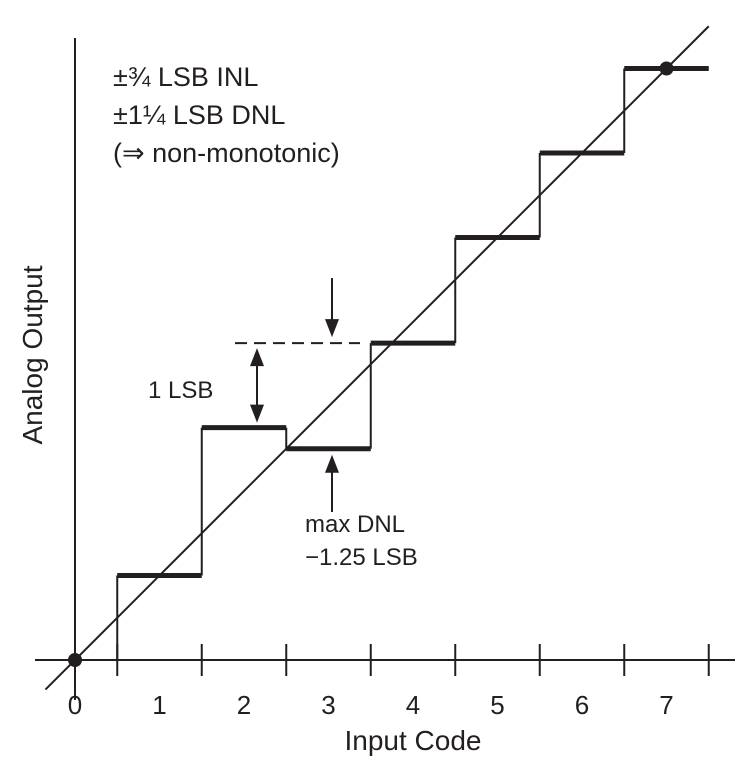 Image resolution: width=747 pixels, height=772 pixels. I want to click on x-tick-label: 1, so click(159, 705).